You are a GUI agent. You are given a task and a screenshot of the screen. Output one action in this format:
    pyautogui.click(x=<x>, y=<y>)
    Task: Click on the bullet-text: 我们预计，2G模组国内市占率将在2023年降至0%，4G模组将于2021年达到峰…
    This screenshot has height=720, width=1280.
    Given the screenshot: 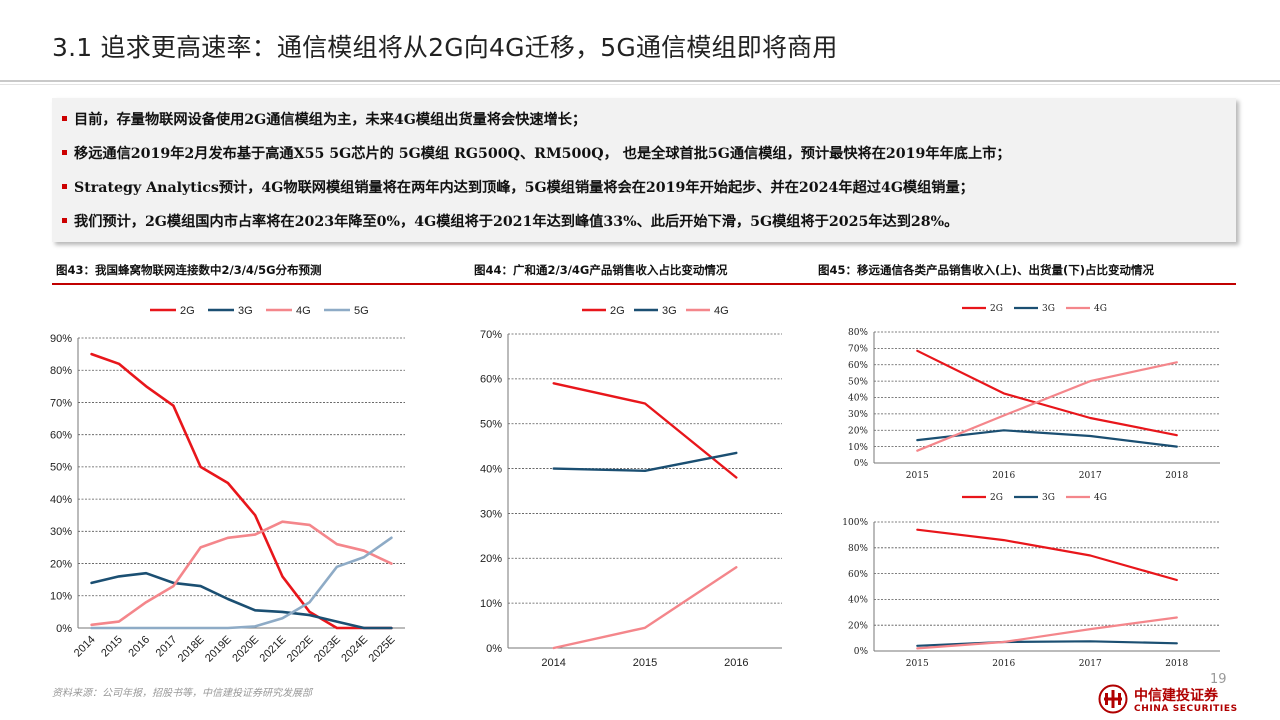 What is the action you would take?
    pyautogui.click(x=516, y=222)
    